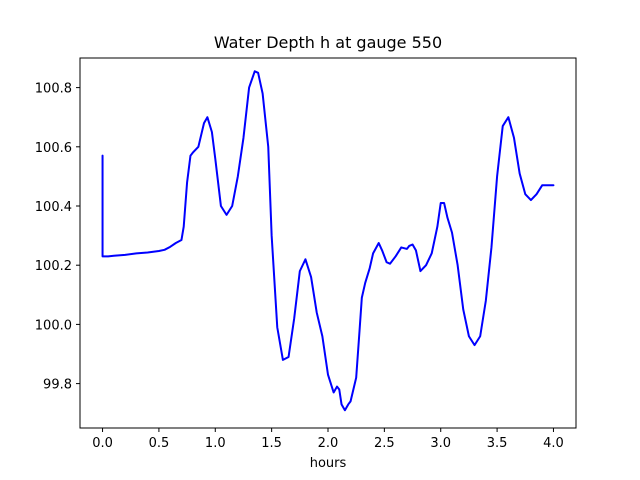 This screenshot has height=480, width=640. Describe the element at coordinates (497, 443) in the screenshot. I see `x-tick-label: 3.5` at that location.